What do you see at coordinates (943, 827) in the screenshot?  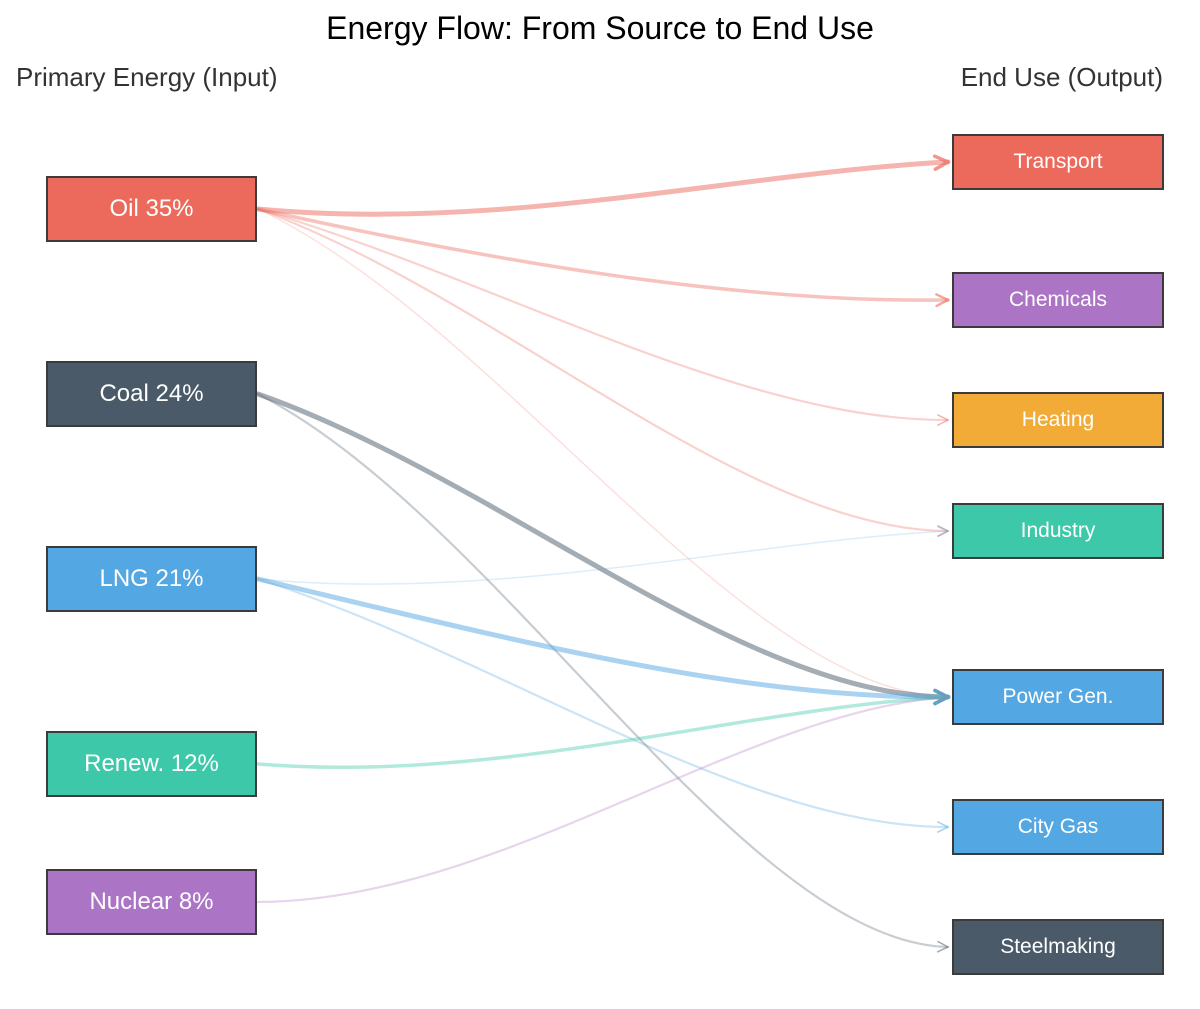 I see `arrowhead-lng-to-citygas` at bounding box center [943, 827].